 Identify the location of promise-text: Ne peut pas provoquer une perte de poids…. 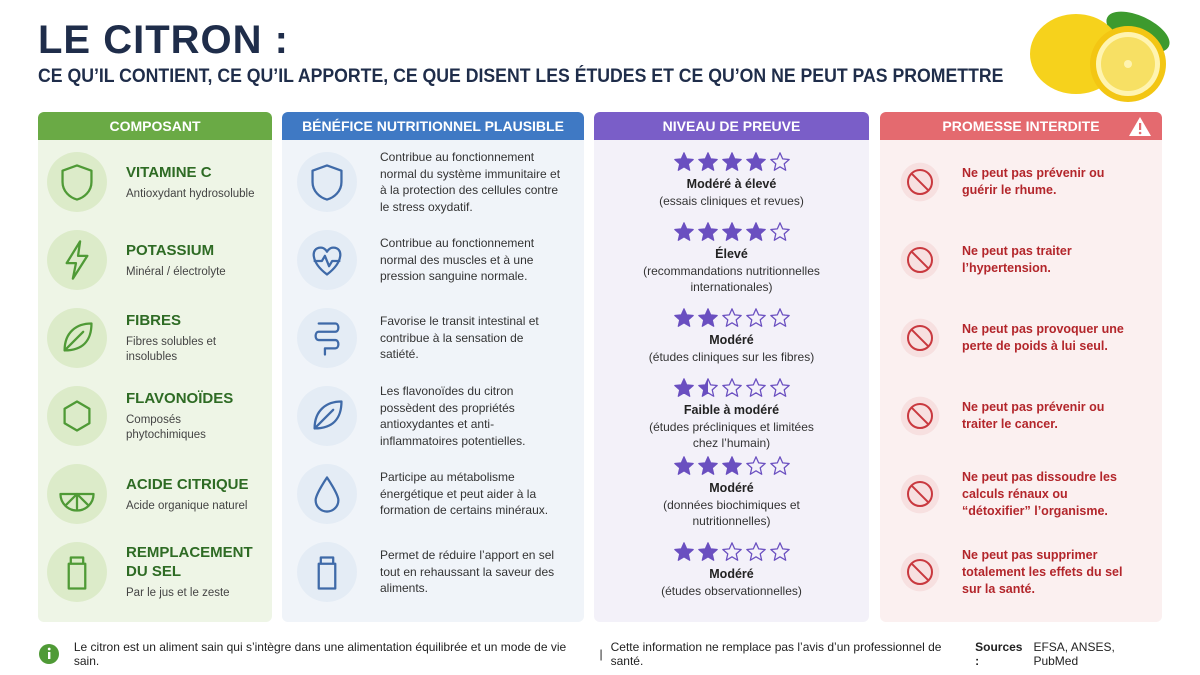
(1043, 337).